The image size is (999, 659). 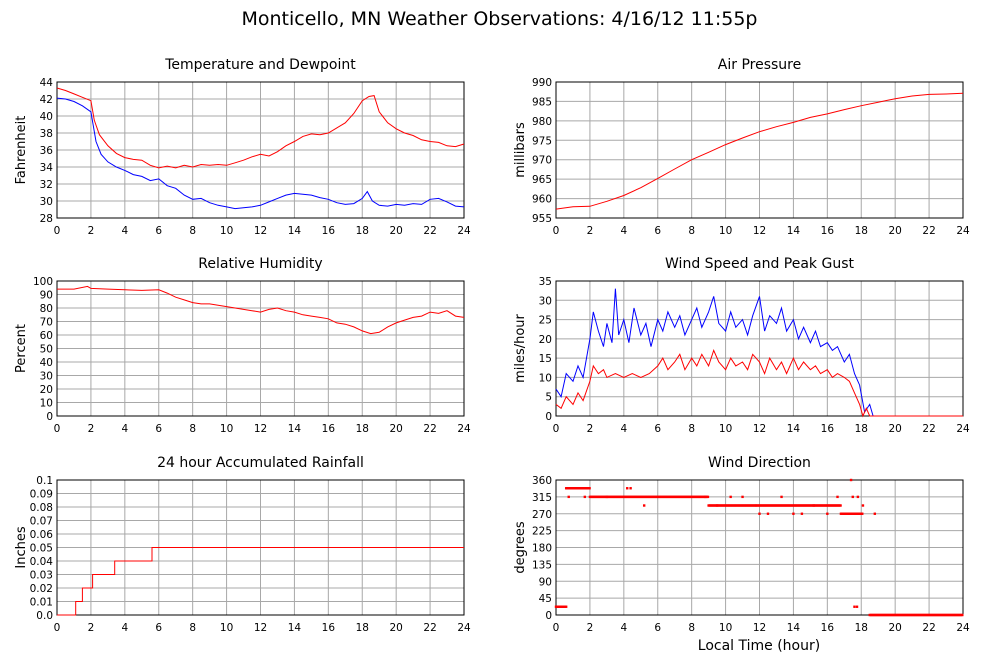 What do you see at coordinates (520, 150) in the screenshot?
I see `y-axis-label: millibars` at bounding box center [520, 150].